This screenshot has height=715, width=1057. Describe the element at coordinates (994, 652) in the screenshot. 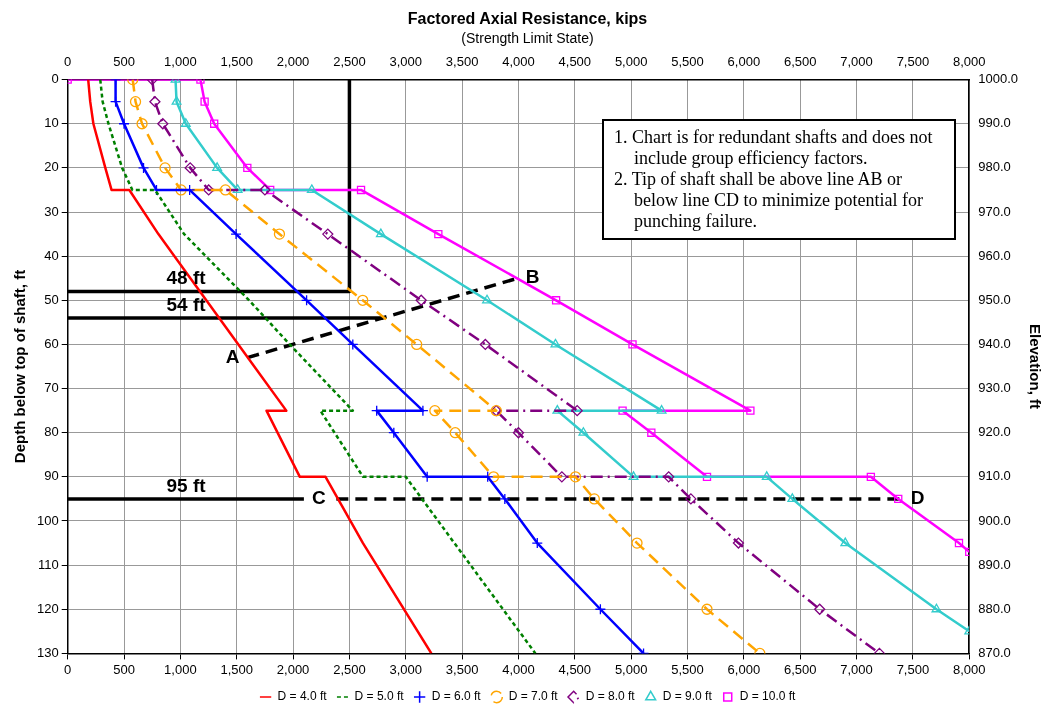

I see `y2-tick-label: 870.0` at that location.